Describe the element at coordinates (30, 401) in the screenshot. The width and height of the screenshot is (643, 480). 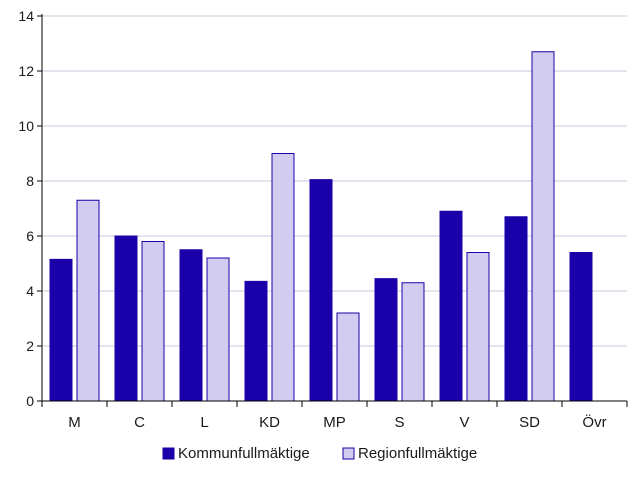
I see `y-tick-label: 0` at that location.